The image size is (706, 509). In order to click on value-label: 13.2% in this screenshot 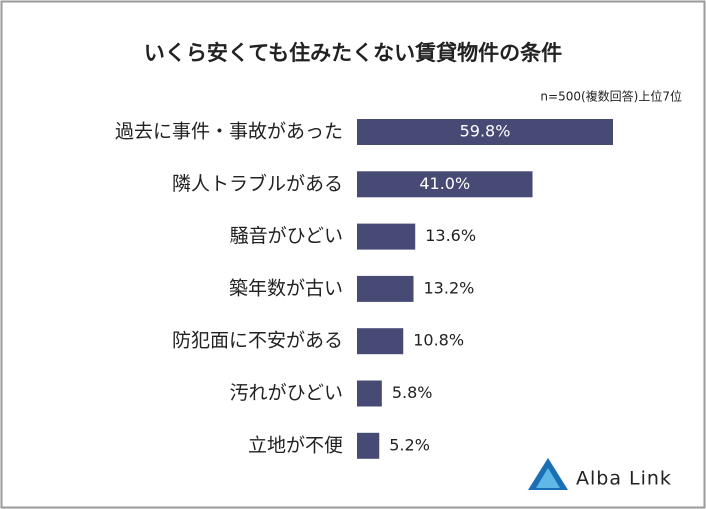, I will do `click(449, 287)`.